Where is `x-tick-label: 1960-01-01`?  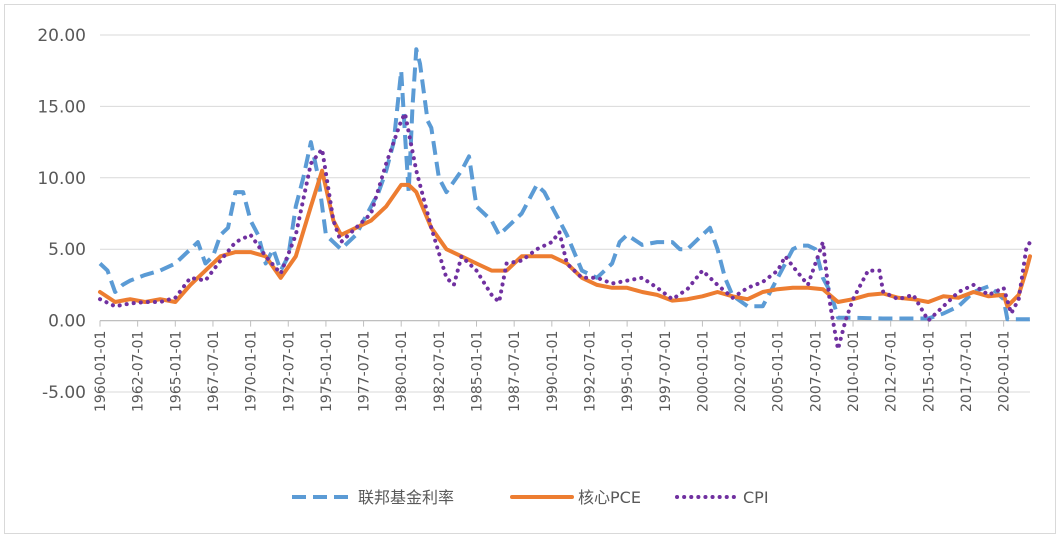 x-tick-label: 1960-01-01 is located at coordinates (101, 371).